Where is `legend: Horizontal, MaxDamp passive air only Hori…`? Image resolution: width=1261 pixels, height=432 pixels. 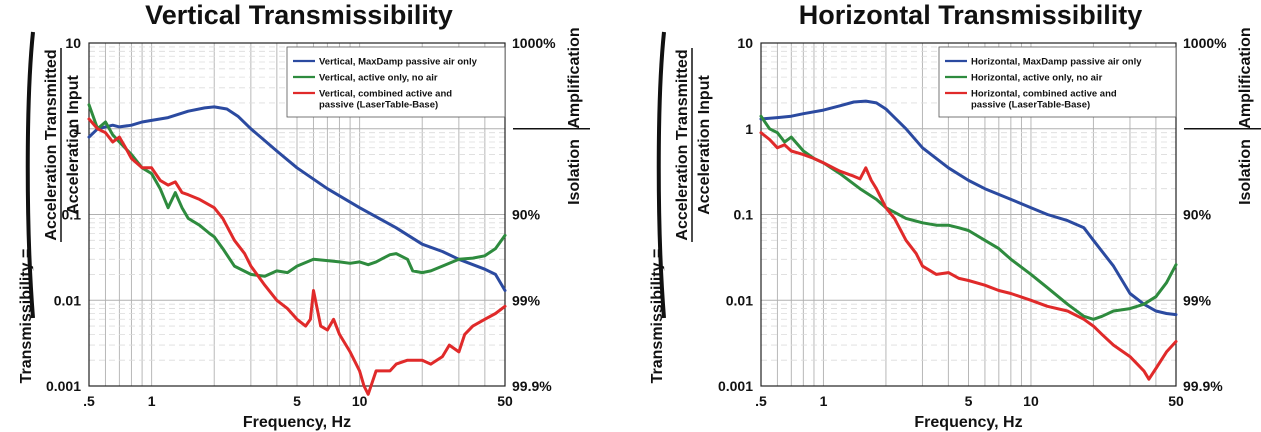
legend: Horizontal, MaxDamp passive air only Hori… is located at coordinates (1057, 82).